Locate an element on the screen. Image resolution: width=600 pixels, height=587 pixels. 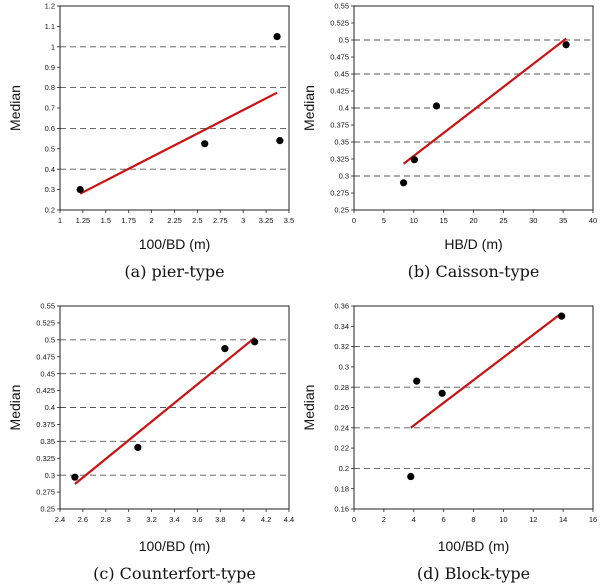
x-tick-label: 40 is located at coordinates (593, 220).